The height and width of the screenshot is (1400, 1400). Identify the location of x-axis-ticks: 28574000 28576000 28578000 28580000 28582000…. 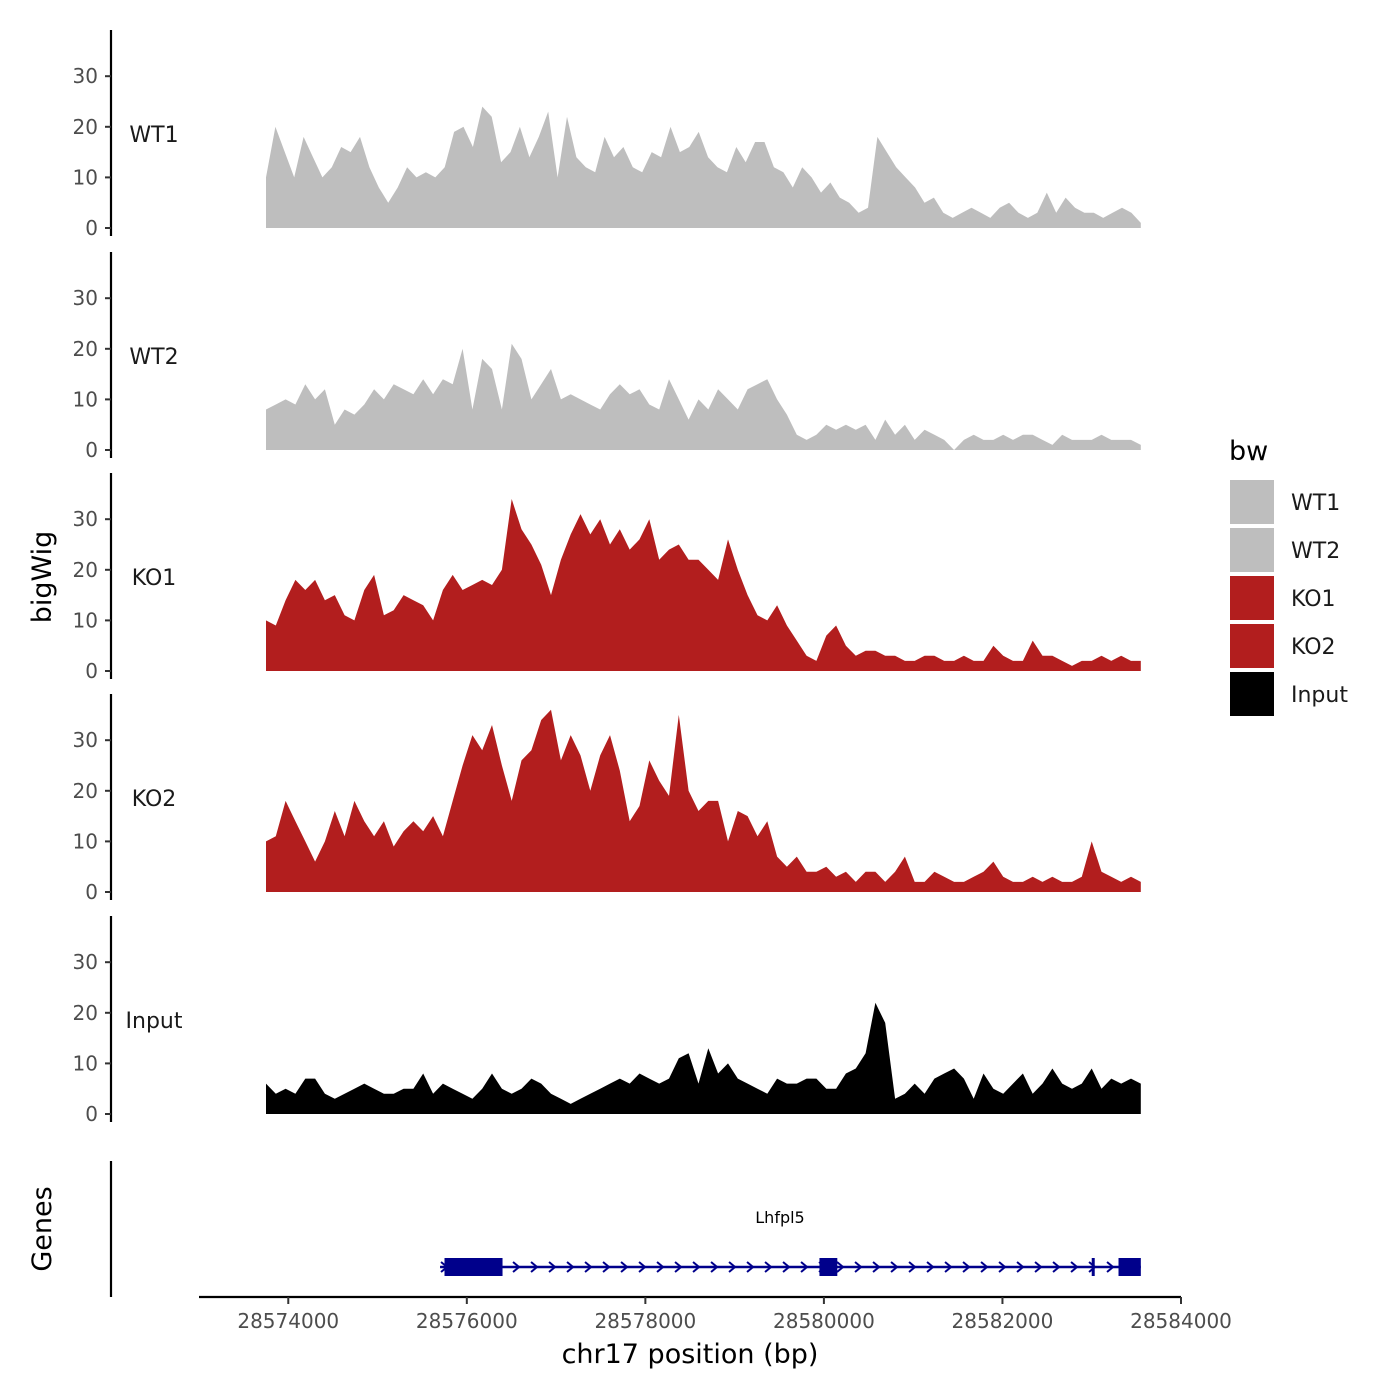
(734, 1315).